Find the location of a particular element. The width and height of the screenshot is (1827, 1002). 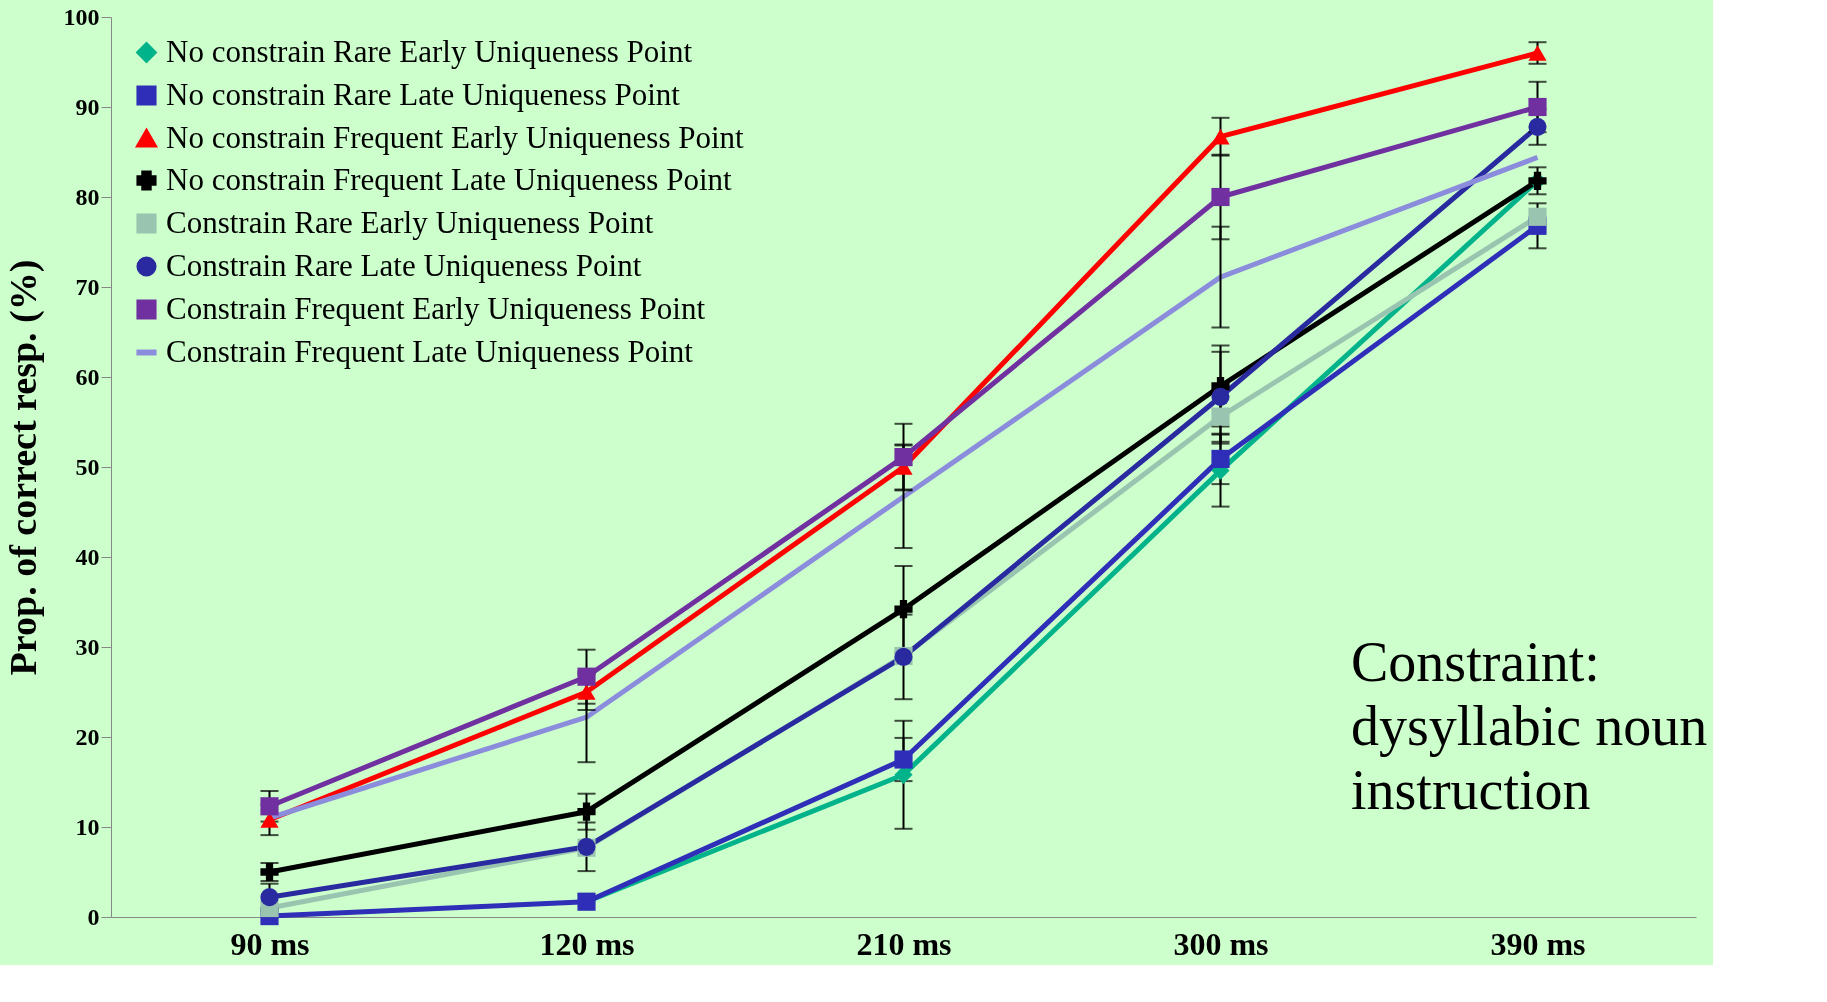

x-tick-label: 390 ms is located at coordinates (1538, 943).